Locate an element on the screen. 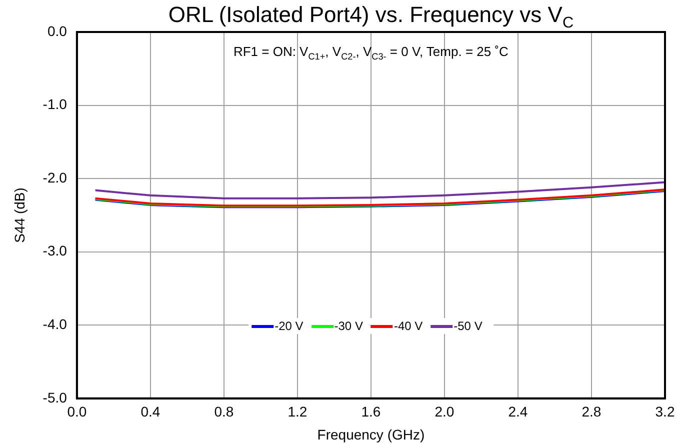 Image resolution: width=687 pixels, height=444 pixels. y-tick-label: 0.0 is located at coordinates (57, 30).